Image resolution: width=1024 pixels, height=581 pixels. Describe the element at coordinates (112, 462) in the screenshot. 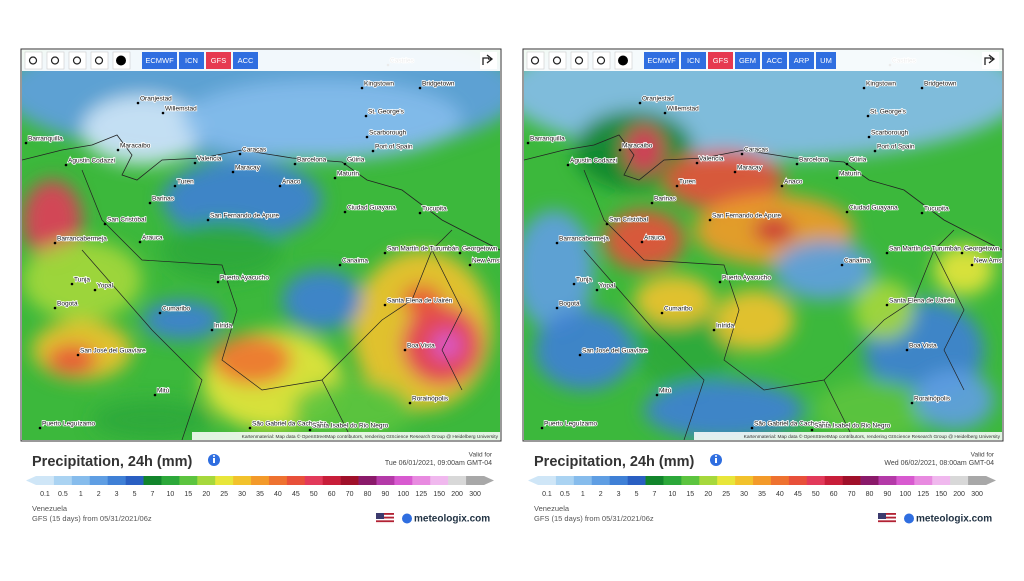

I see `legend-title: Precipitation, 24h (mm)` at that location.